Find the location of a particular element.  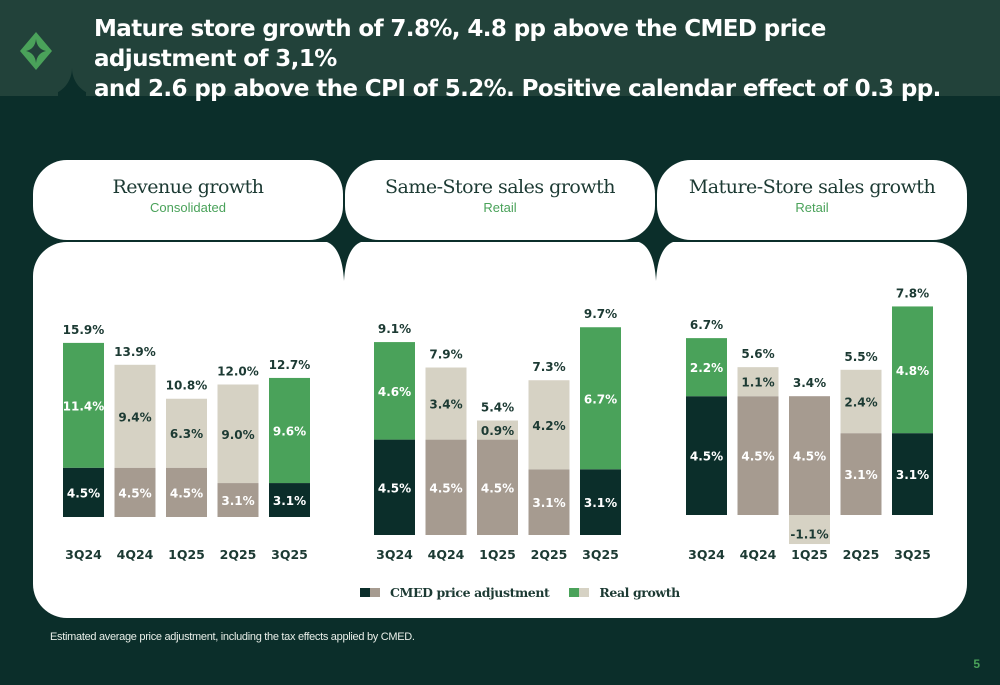

legend-label: Real growth is located at coordinates (639, 592).